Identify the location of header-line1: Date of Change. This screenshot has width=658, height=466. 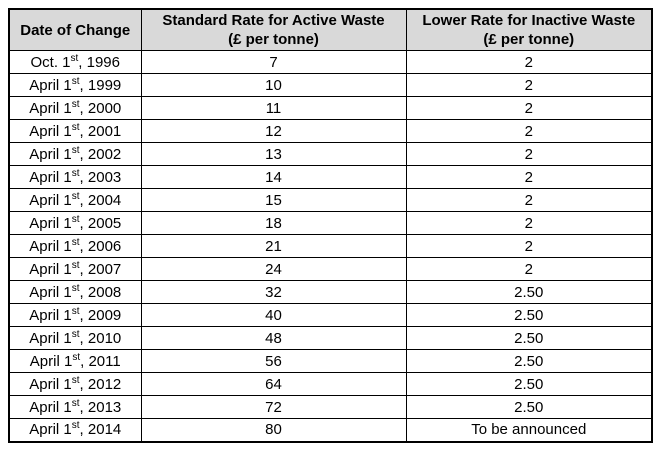
(75, 30).